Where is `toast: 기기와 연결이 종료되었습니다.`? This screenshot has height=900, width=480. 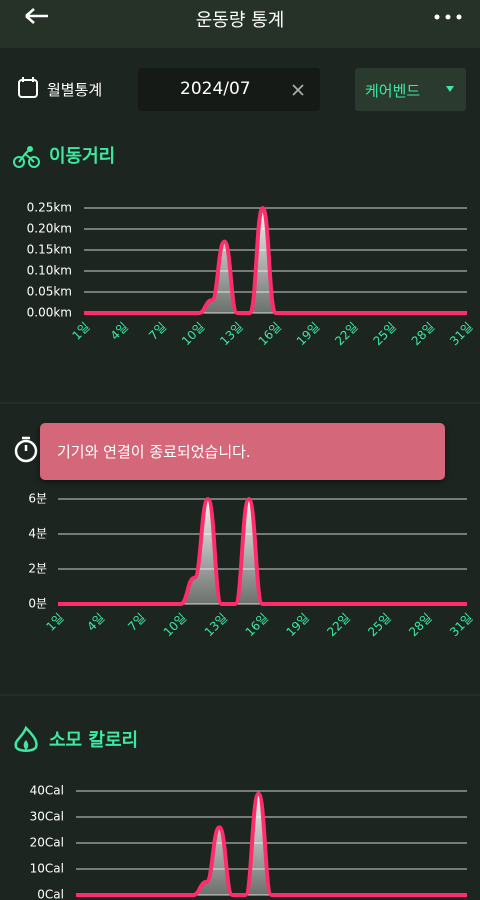 toast: 기기와 연결이 종료되었습니다. is located at coordinates (242, 451).